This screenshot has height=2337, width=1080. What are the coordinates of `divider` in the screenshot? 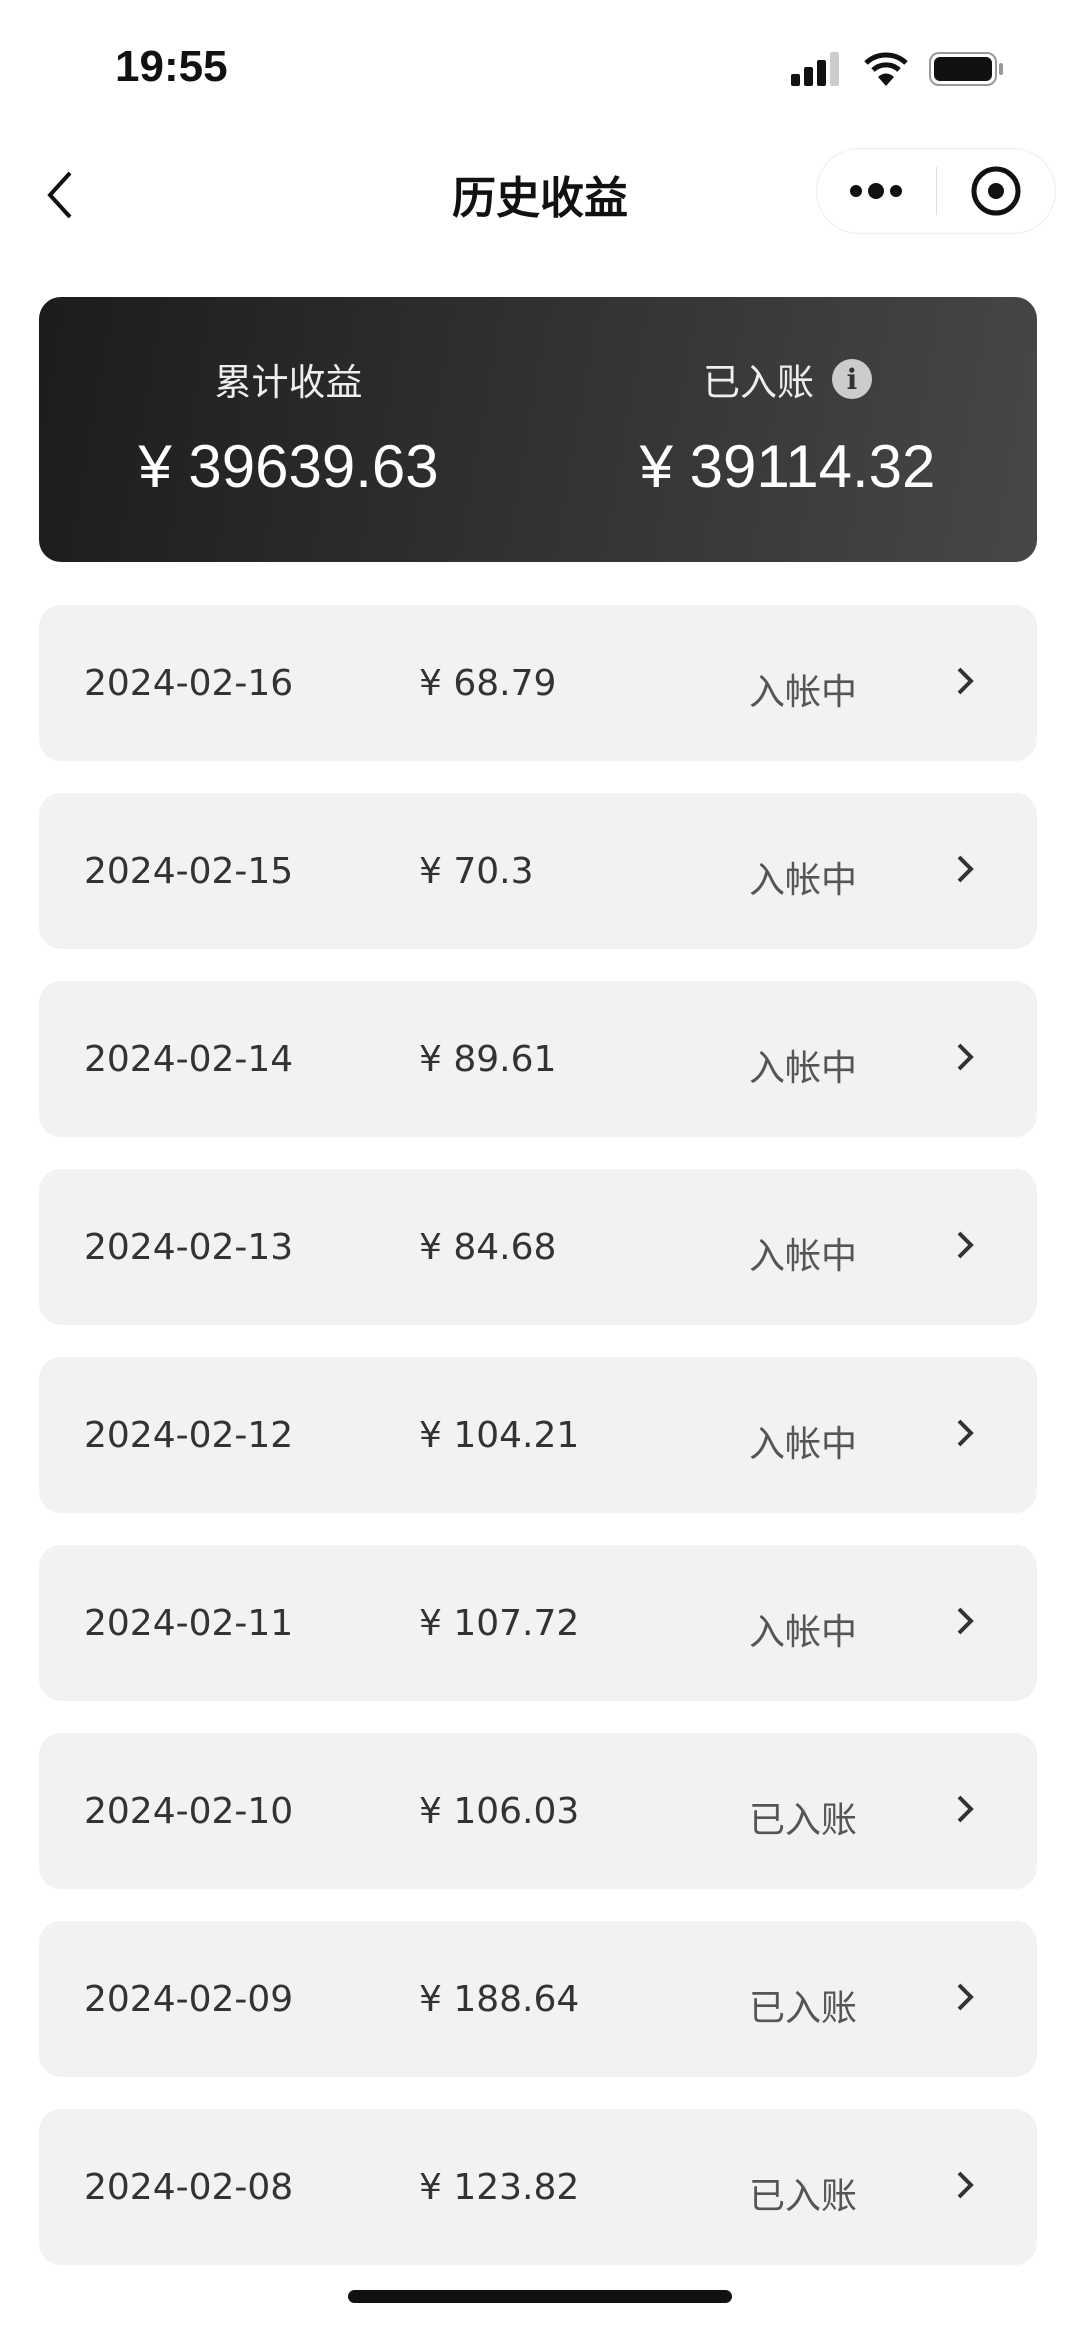 It's located at (936, 191).